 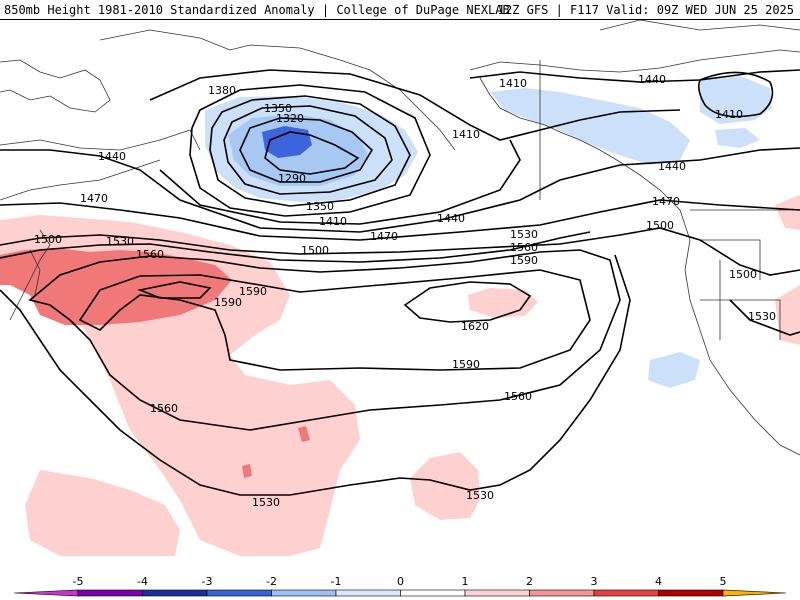 What do you see at coordinates (787, 315) in the screenshot?
I see `positive-anomaly-region-coast` at bounding box center [787, 315].